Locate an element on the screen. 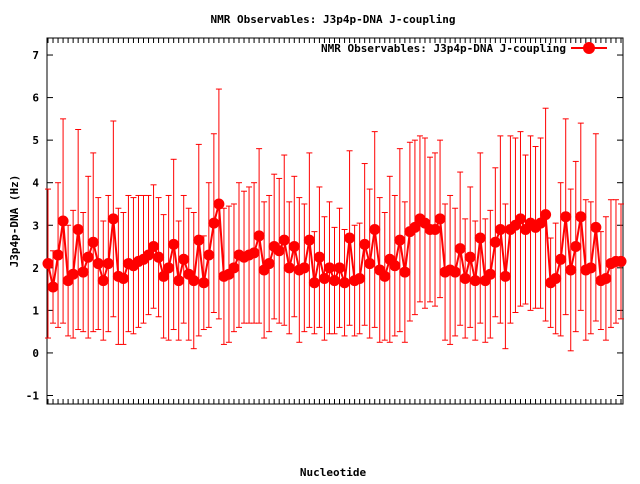 The width and height of the screenshot is (640, 484). y-tick-label: -1 is located at coordinates (33, 395).